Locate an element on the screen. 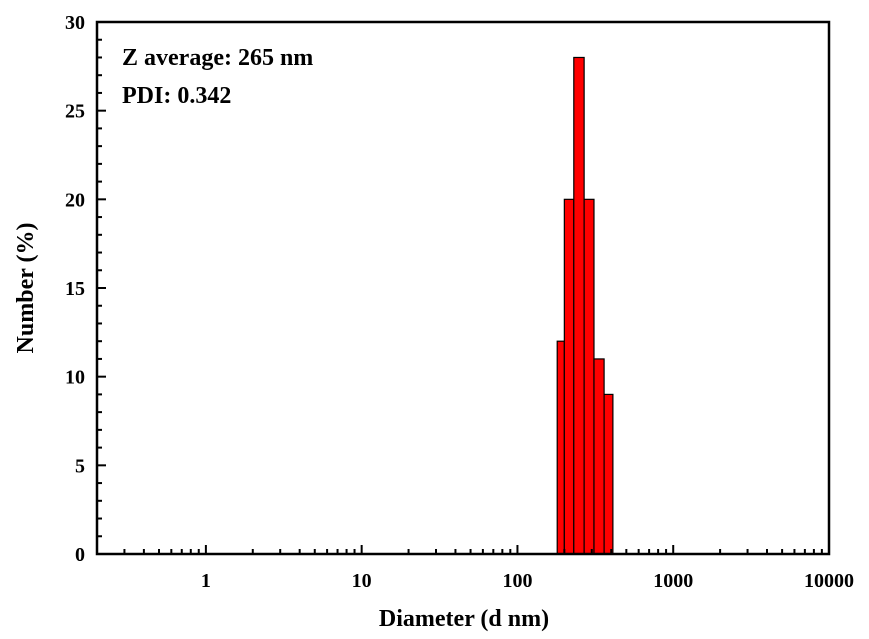  y-tick-label: 25 is located at coordinates (75, 112).